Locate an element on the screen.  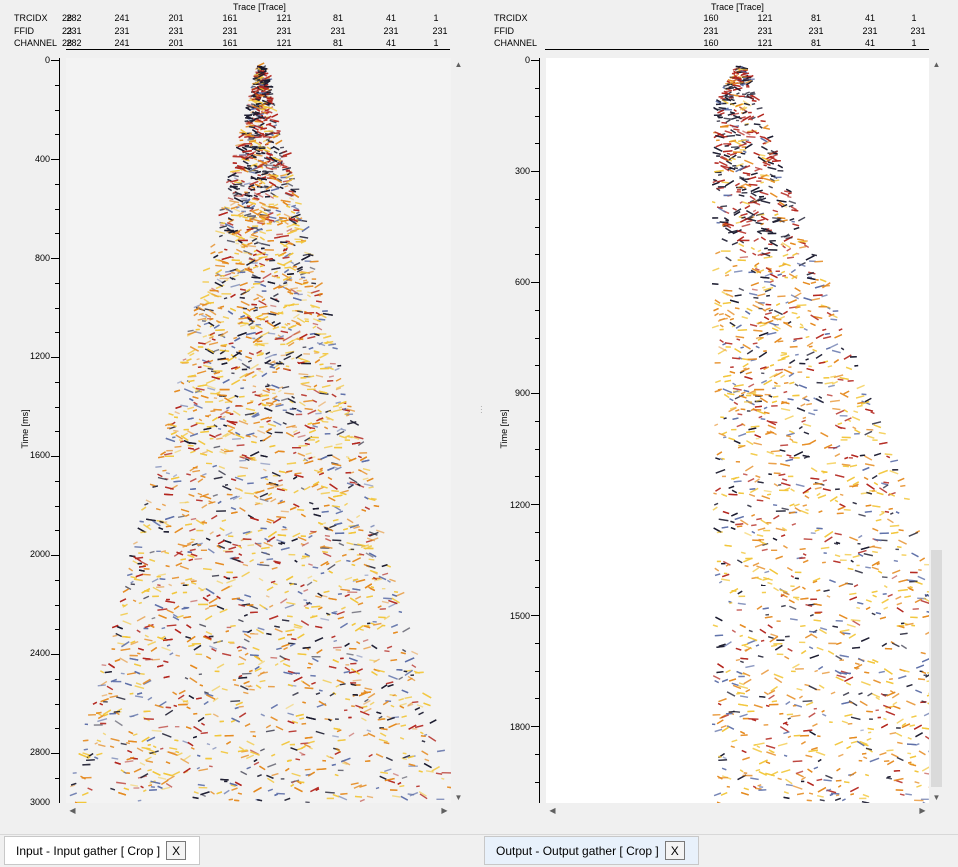
right-vertical-scrollbar: ▲ ▼ is located at coordinates (936, 430).